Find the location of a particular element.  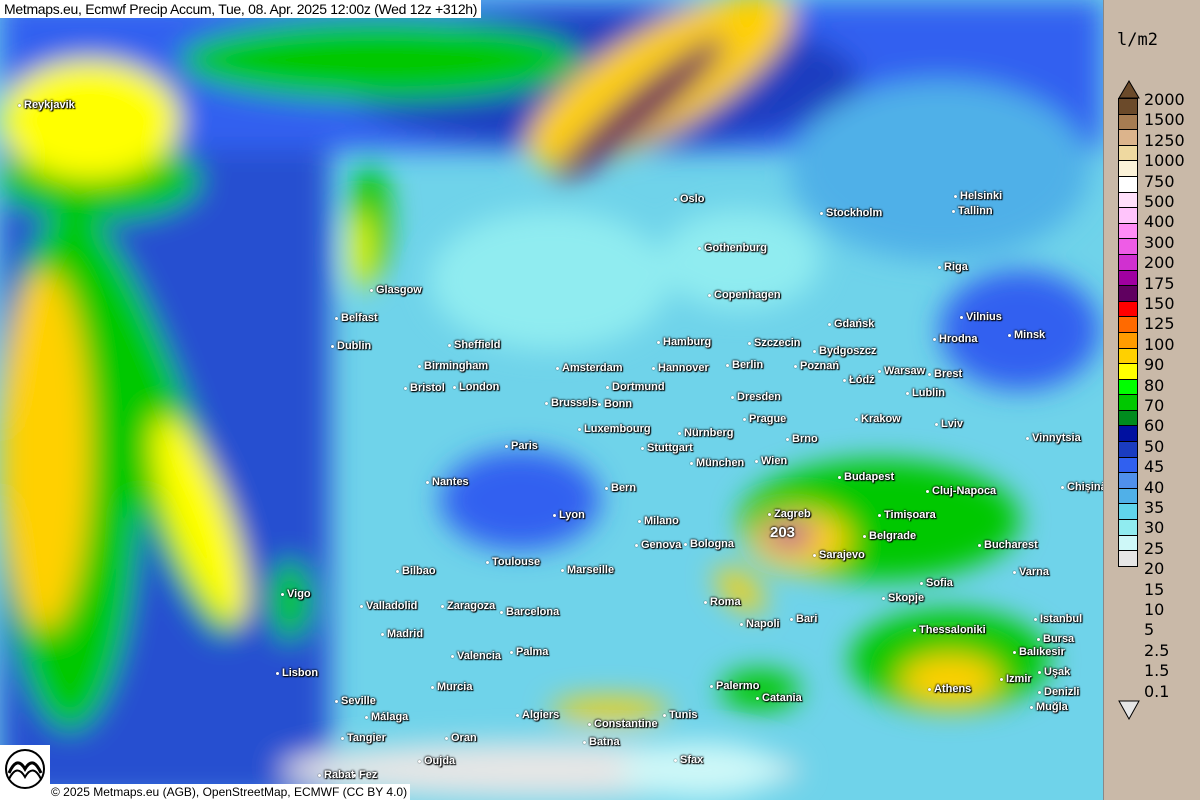

city-label: Lisbon is located at coordinates (297, 673).